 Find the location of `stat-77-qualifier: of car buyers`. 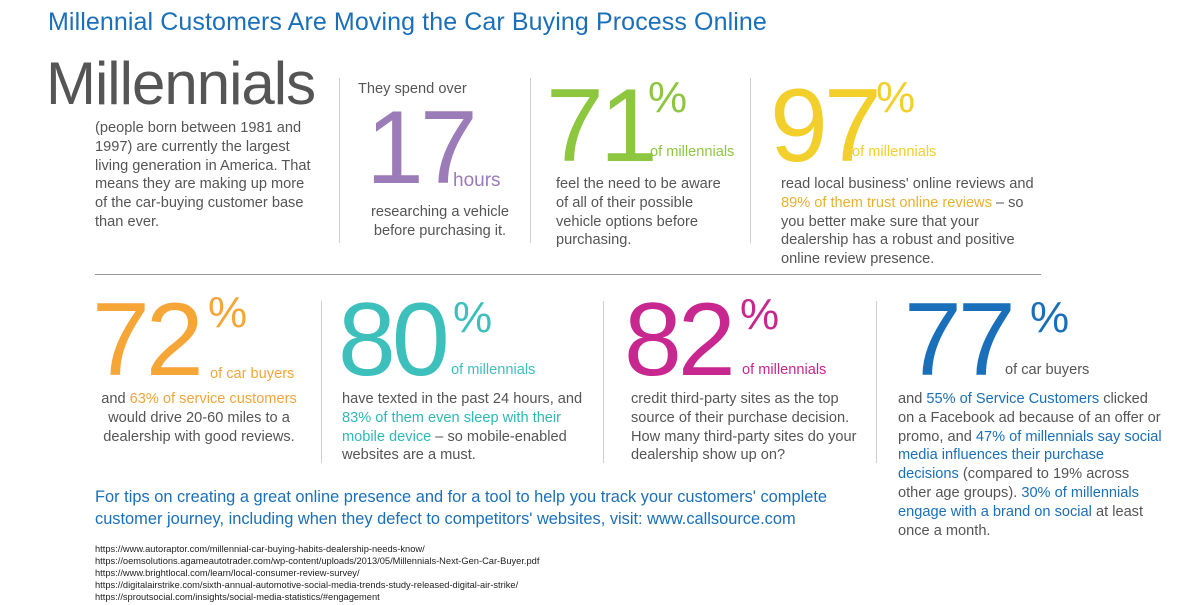

stat-77-qualifier: of car buyers is located at coordinates (1047, 370).